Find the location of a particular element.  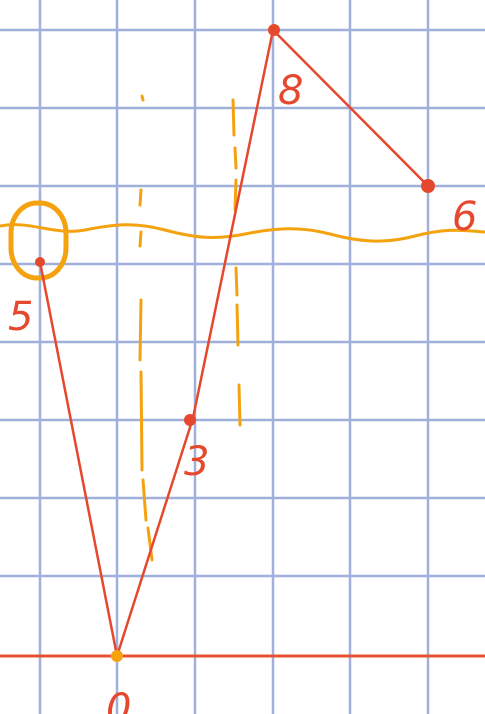

highlight-circle is located at coordinates (38, 240).